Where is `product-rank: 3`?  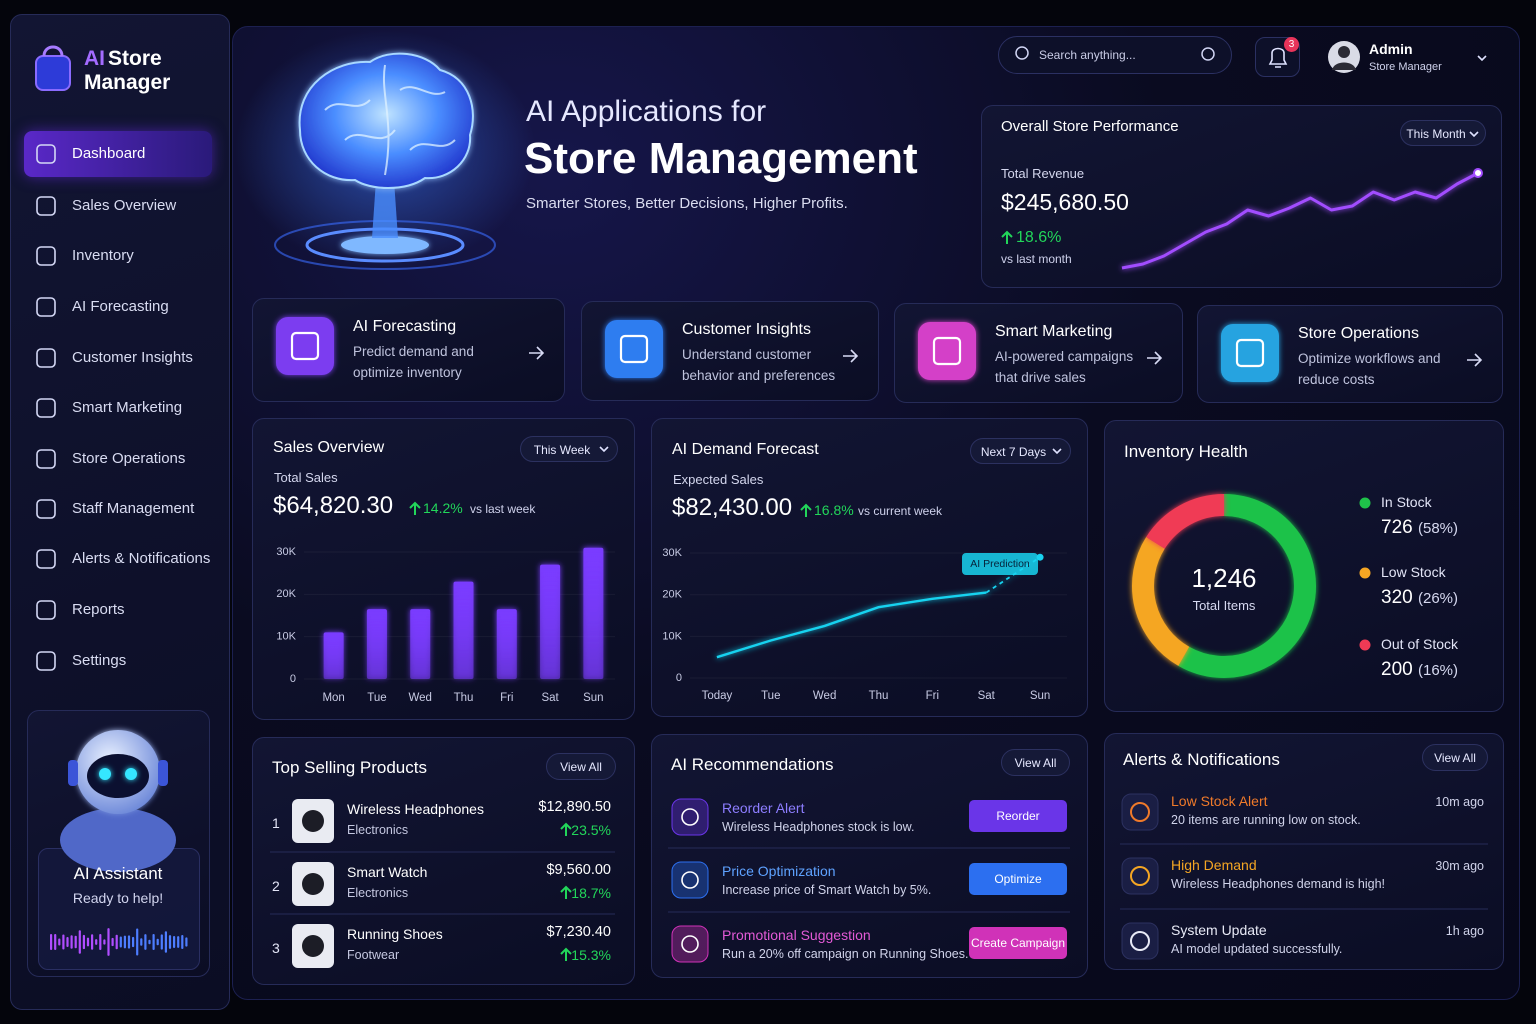
product-rank: 3 is located at coordinates (276, 948).